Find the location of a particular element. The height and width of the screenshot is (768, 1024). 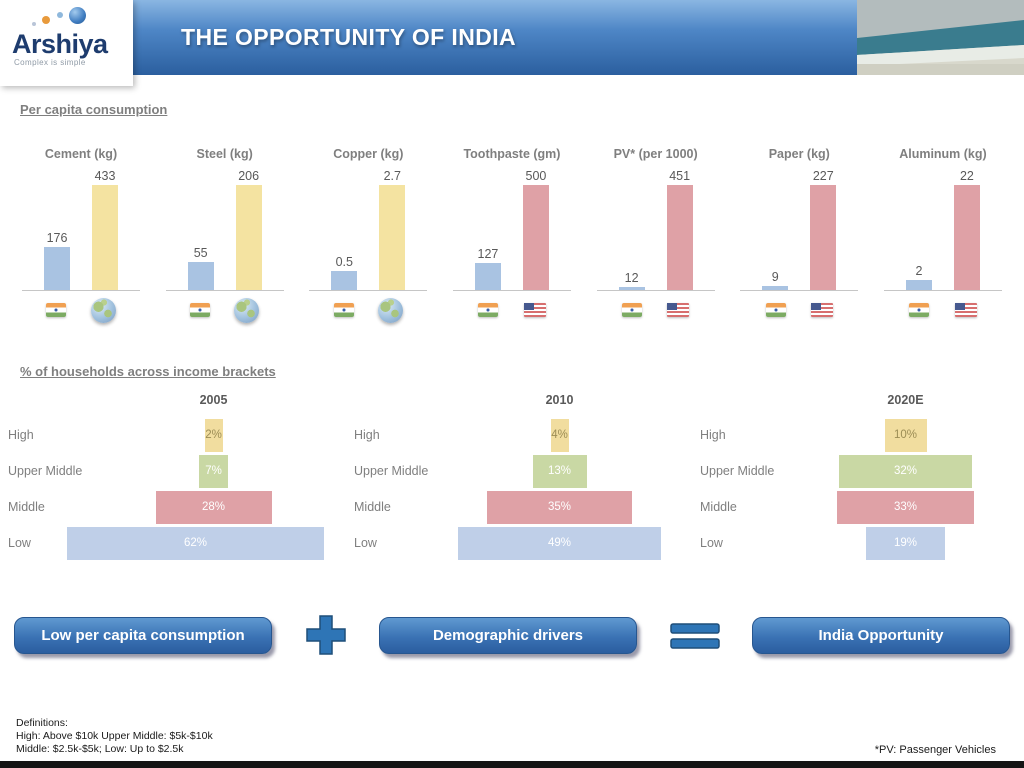

mini-chart-plot: 127 500 is located at coordinates (511, 228).